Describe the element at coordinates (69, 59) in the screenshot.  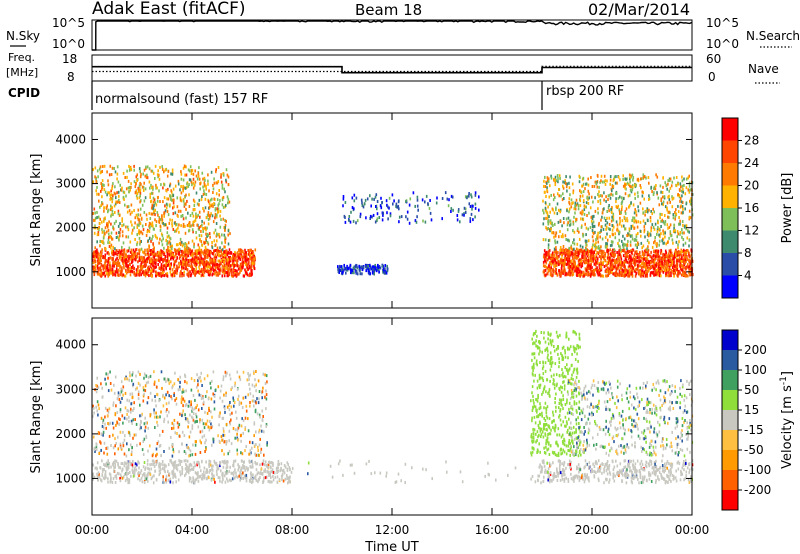
I see `freq-tick-high: 18` at that location.